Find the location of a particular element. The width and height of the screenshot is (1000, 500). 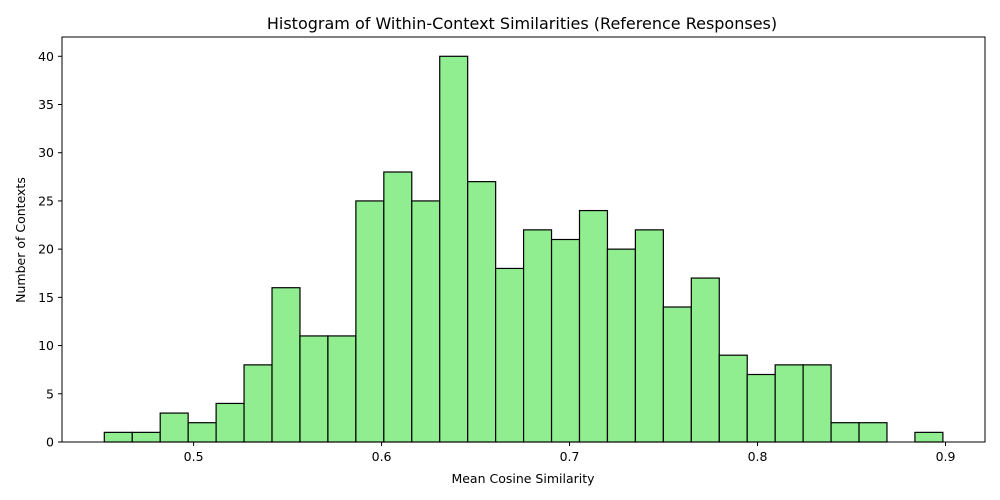

x-tick-label: 0.8 is located at coordinates (758, 456).